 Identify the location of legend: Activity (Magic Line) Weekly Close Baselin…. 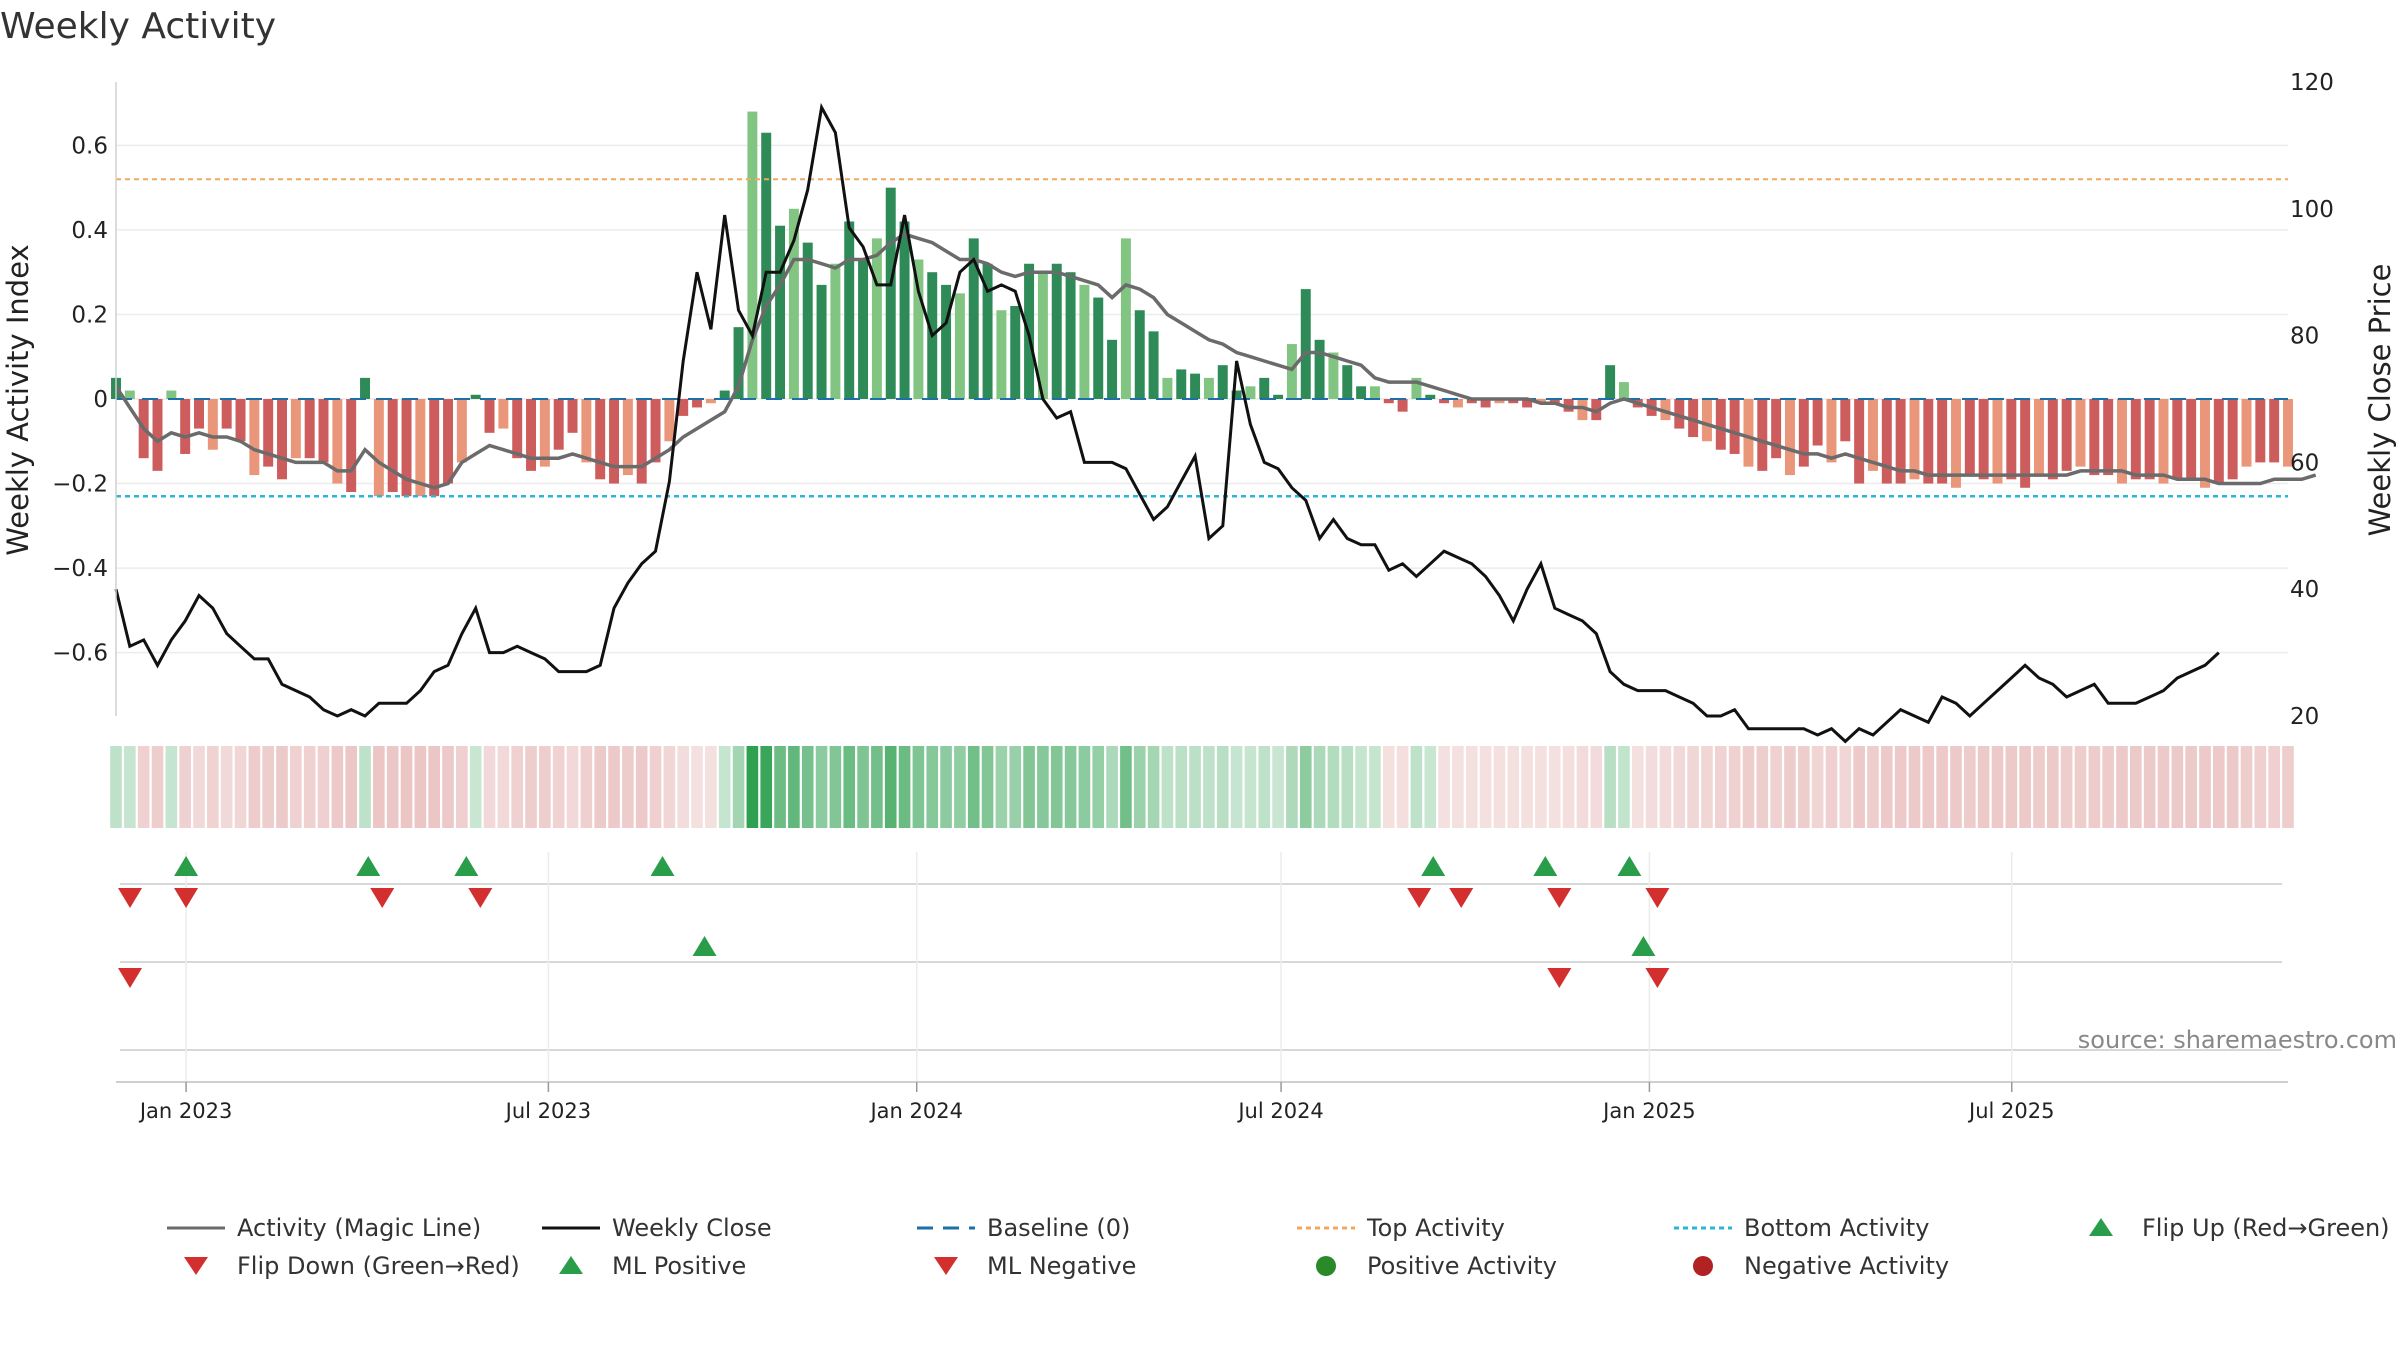
(1200, 1260).